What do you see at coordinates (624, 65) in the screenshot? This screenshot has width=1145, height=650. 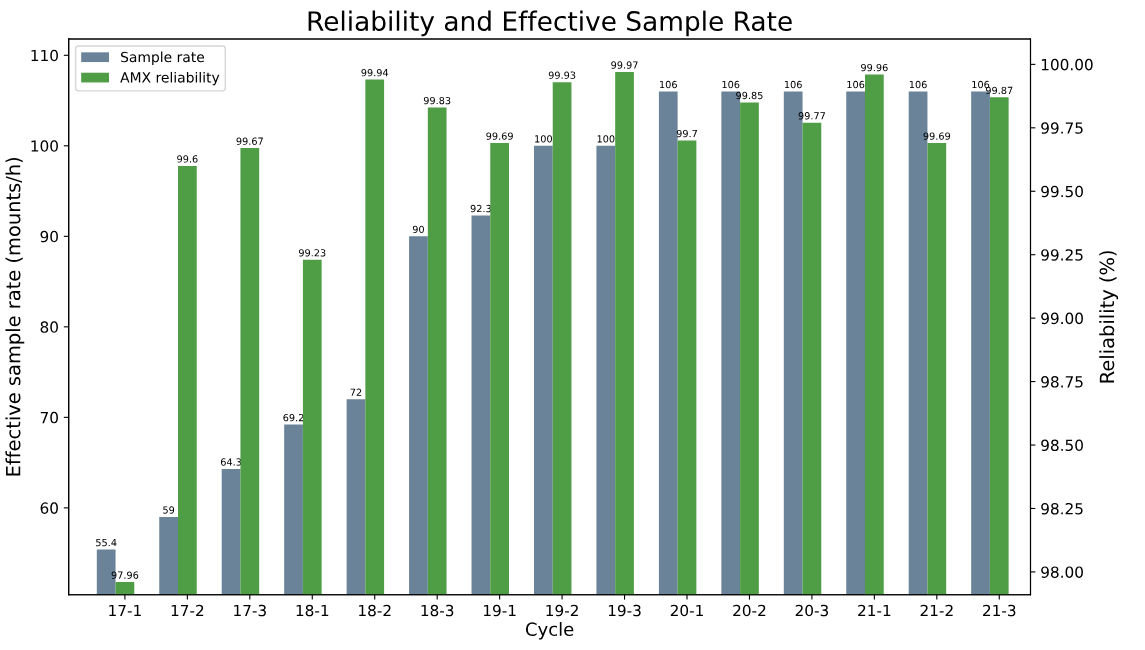 I see `data-label: 99.97` at bounding box center [624, 65].